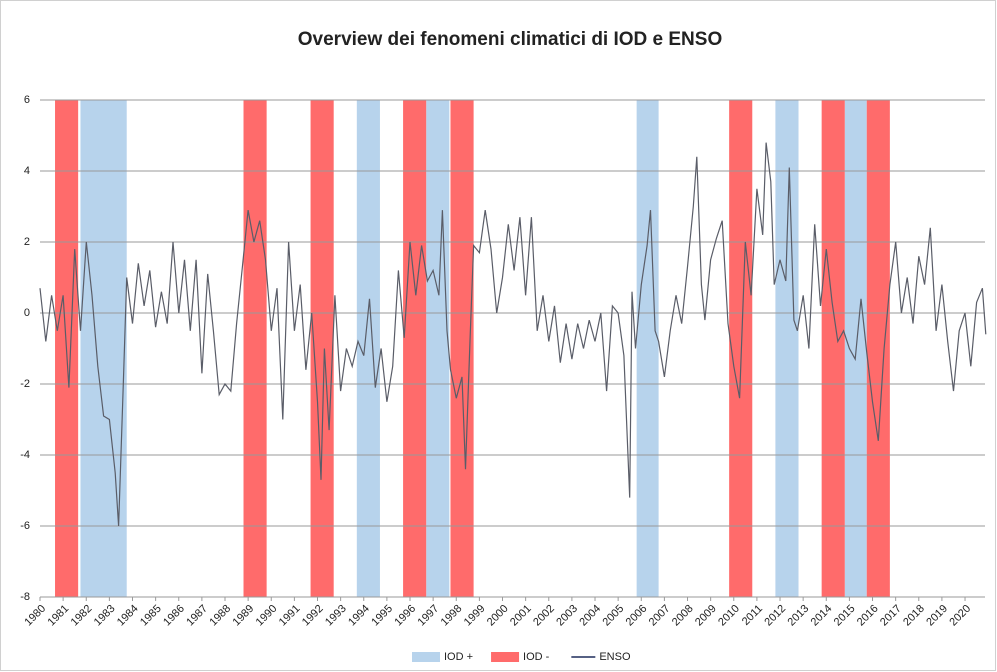 This screenshot has width=997, height=672. Describe the element at coordinates (25, 384) in the screenshot. I see `y-tick-label: -2` at that location.